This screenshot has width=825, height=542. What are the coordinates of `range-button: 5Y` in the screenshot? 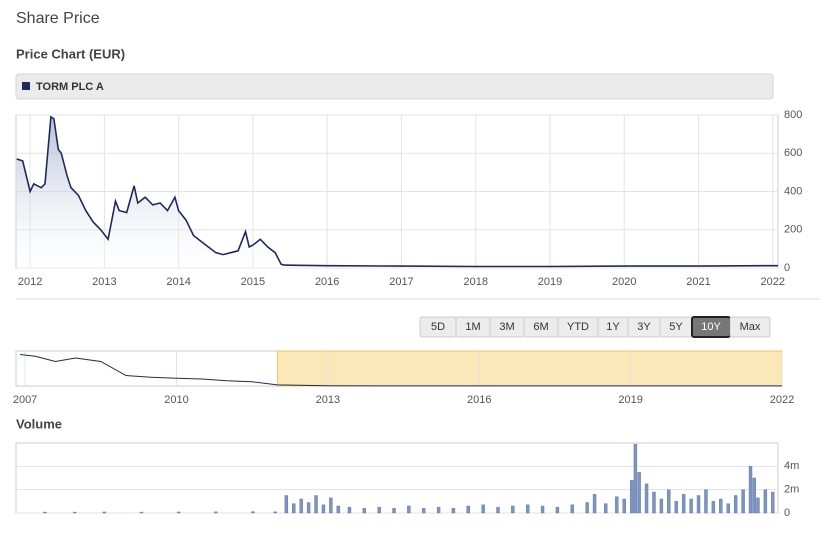 It's located at (676, 327).